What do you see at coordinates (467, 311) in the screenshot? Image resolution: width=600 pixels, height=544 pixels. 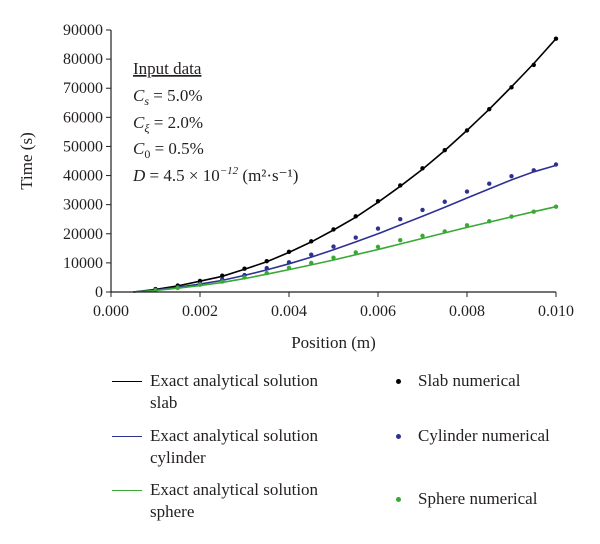 I see `x-tick-label: 0.008` at bounding box center [467, 311].